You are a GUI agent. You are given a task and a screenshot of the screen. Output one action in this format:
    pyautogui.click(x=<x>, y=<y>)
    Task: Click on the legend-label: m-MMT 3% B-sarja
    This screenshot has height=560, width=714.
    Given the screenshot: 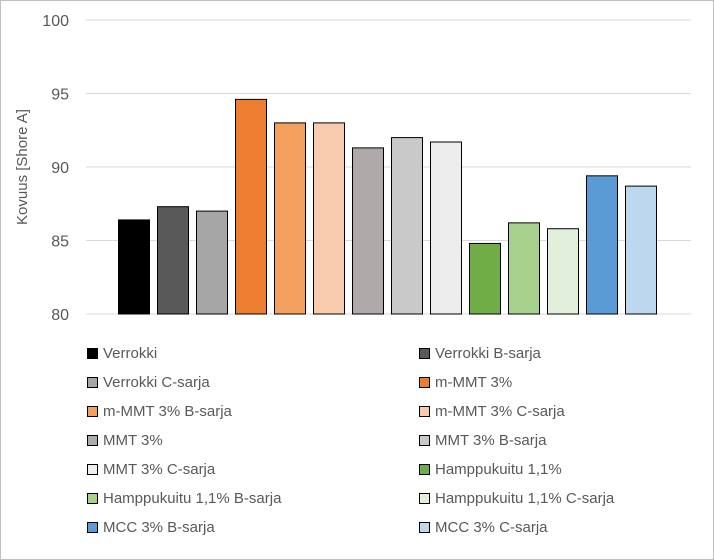 What is the action you would take?
    pyautogui.click(x=167, y=411)
    